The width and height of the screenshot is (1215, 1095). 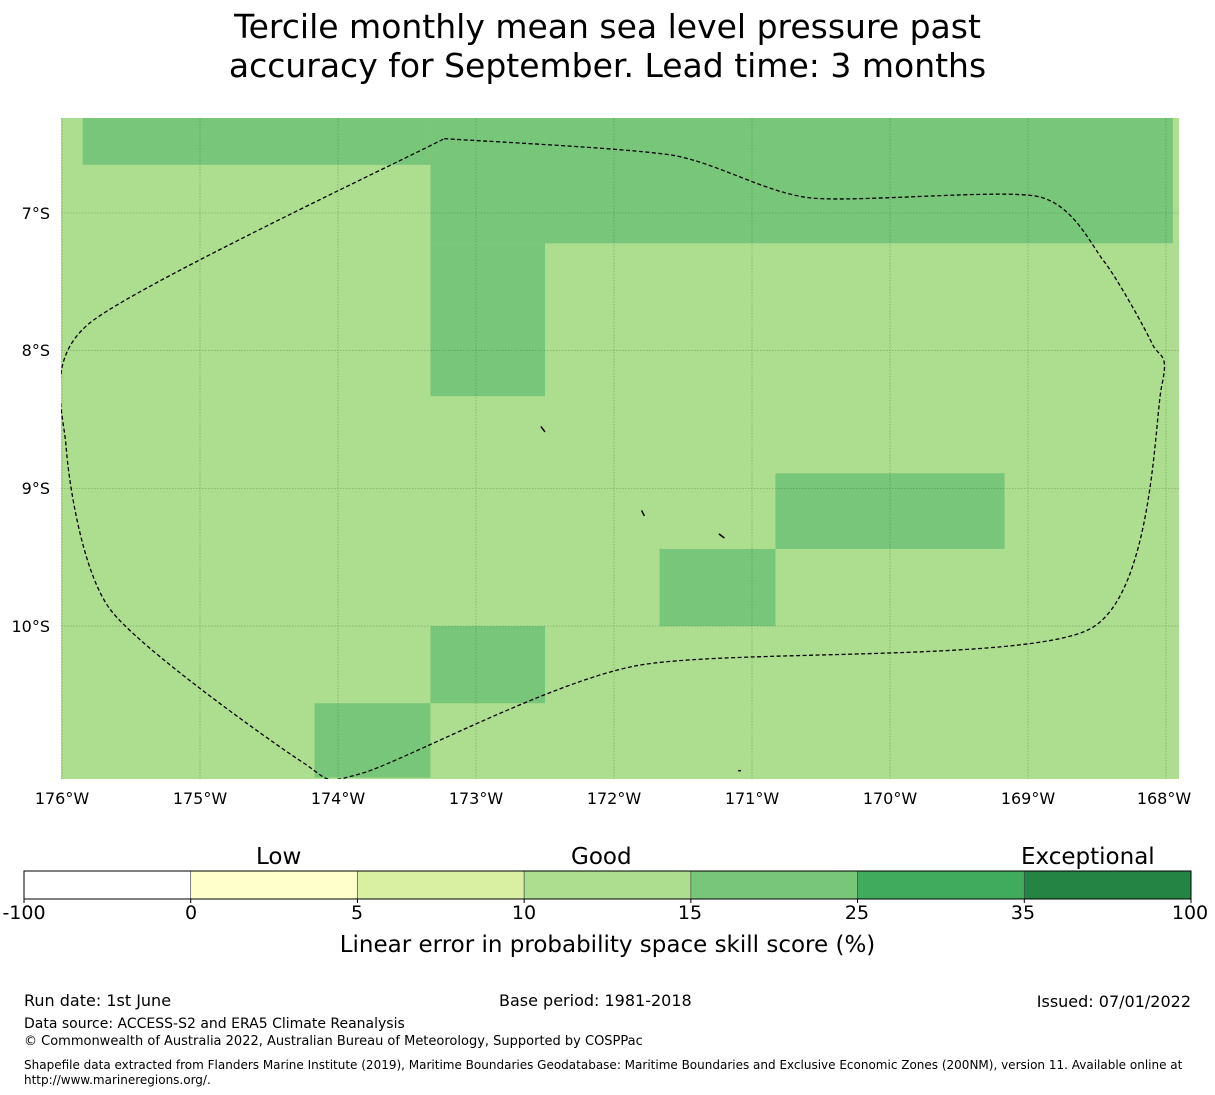 What do you see at coordinates (62, 798) in the screenshot?
I see `lon-label-176w: 176°W` at bounding box center [62, 798].